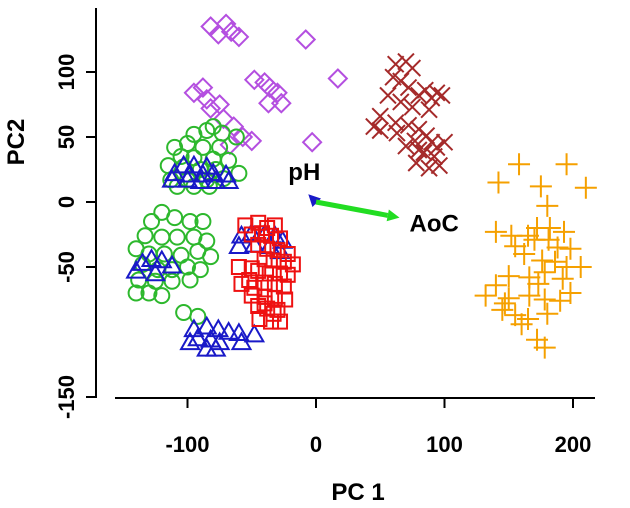 The height and width of the screenshot is (508, 630). I want to click on arrow-label: pH, so click(304, 172).